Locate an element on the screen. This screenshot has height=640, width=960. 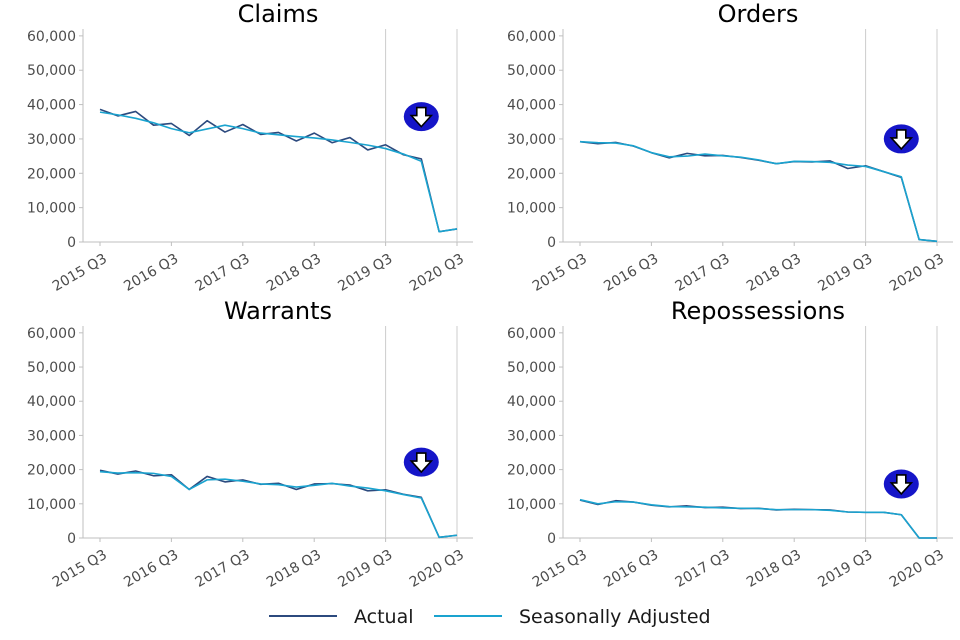
series-line-warrants-actual is located at coordinates (278, 504).